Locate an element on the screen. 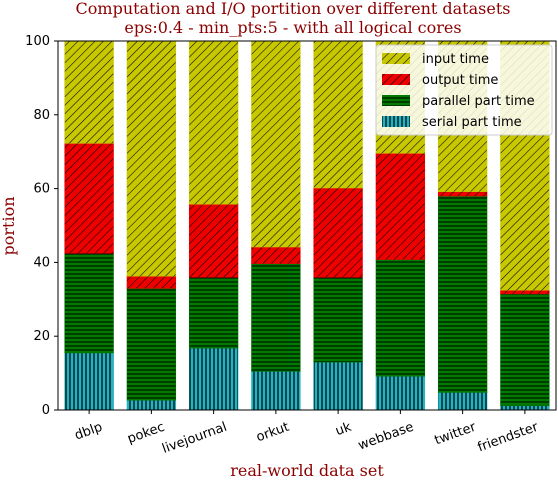  legend-swatch-hatch-serial-part-time is located at coordinates (396, 121).